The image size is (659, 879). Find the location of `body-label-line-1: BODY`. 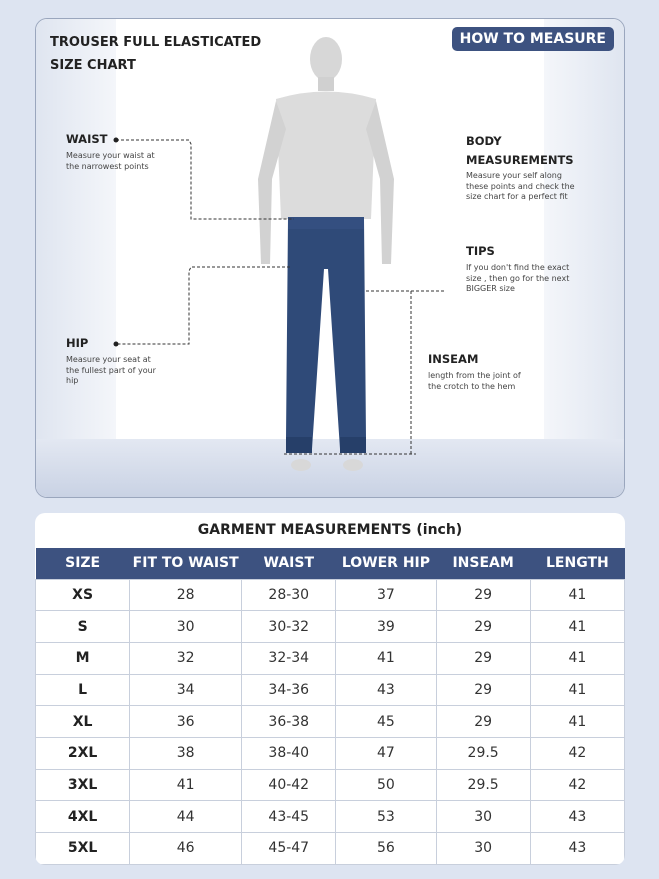

body-label-line-1: BODY is located at coordinates (484, 141).